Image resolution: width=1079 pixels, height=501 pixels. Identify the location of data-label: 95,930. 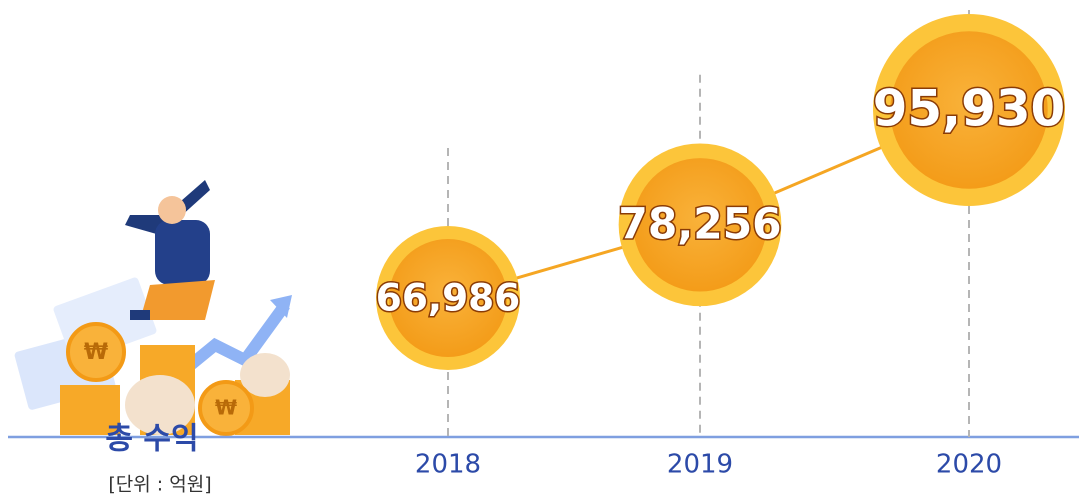
(969, 109).